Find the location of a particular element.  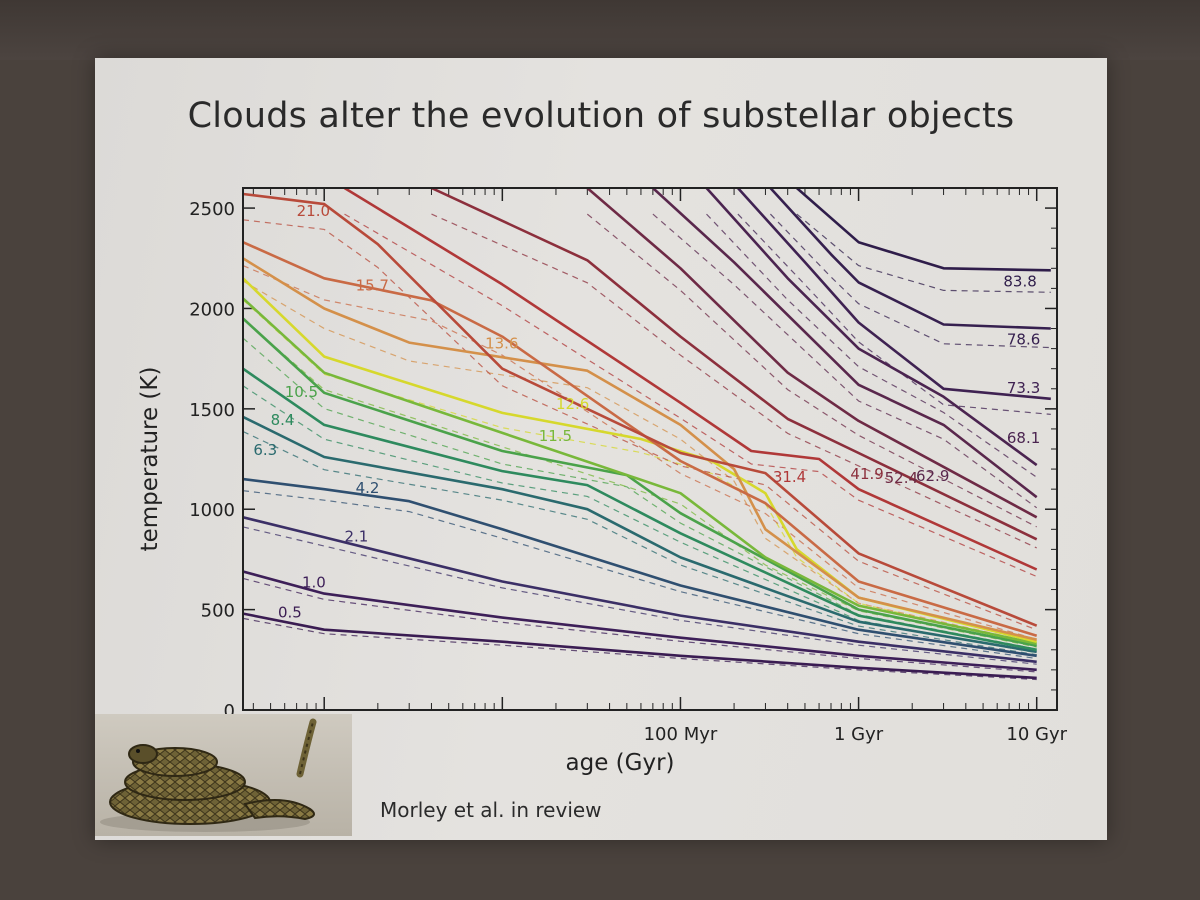

mass-label-4.2: 4.2 is located at coordinates (368, 488).